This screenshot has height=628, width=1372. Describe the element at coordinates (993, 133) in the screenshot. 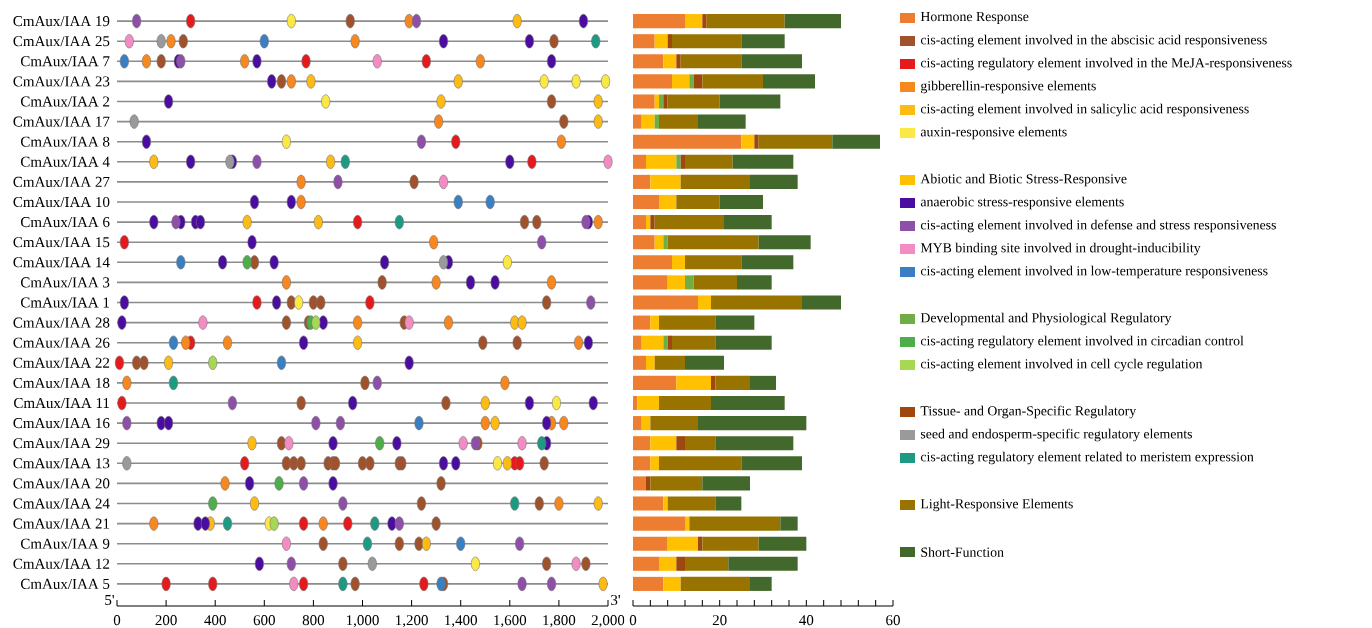

I see `legend-label: auxin-responsive elements` at that location.